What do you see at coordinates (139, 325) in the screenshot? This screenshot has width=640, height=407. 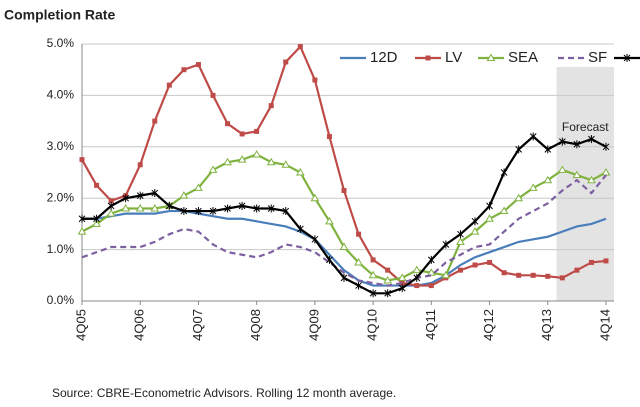 I see `x-tick-label: 4Q06` at bounding box center [139, 325].